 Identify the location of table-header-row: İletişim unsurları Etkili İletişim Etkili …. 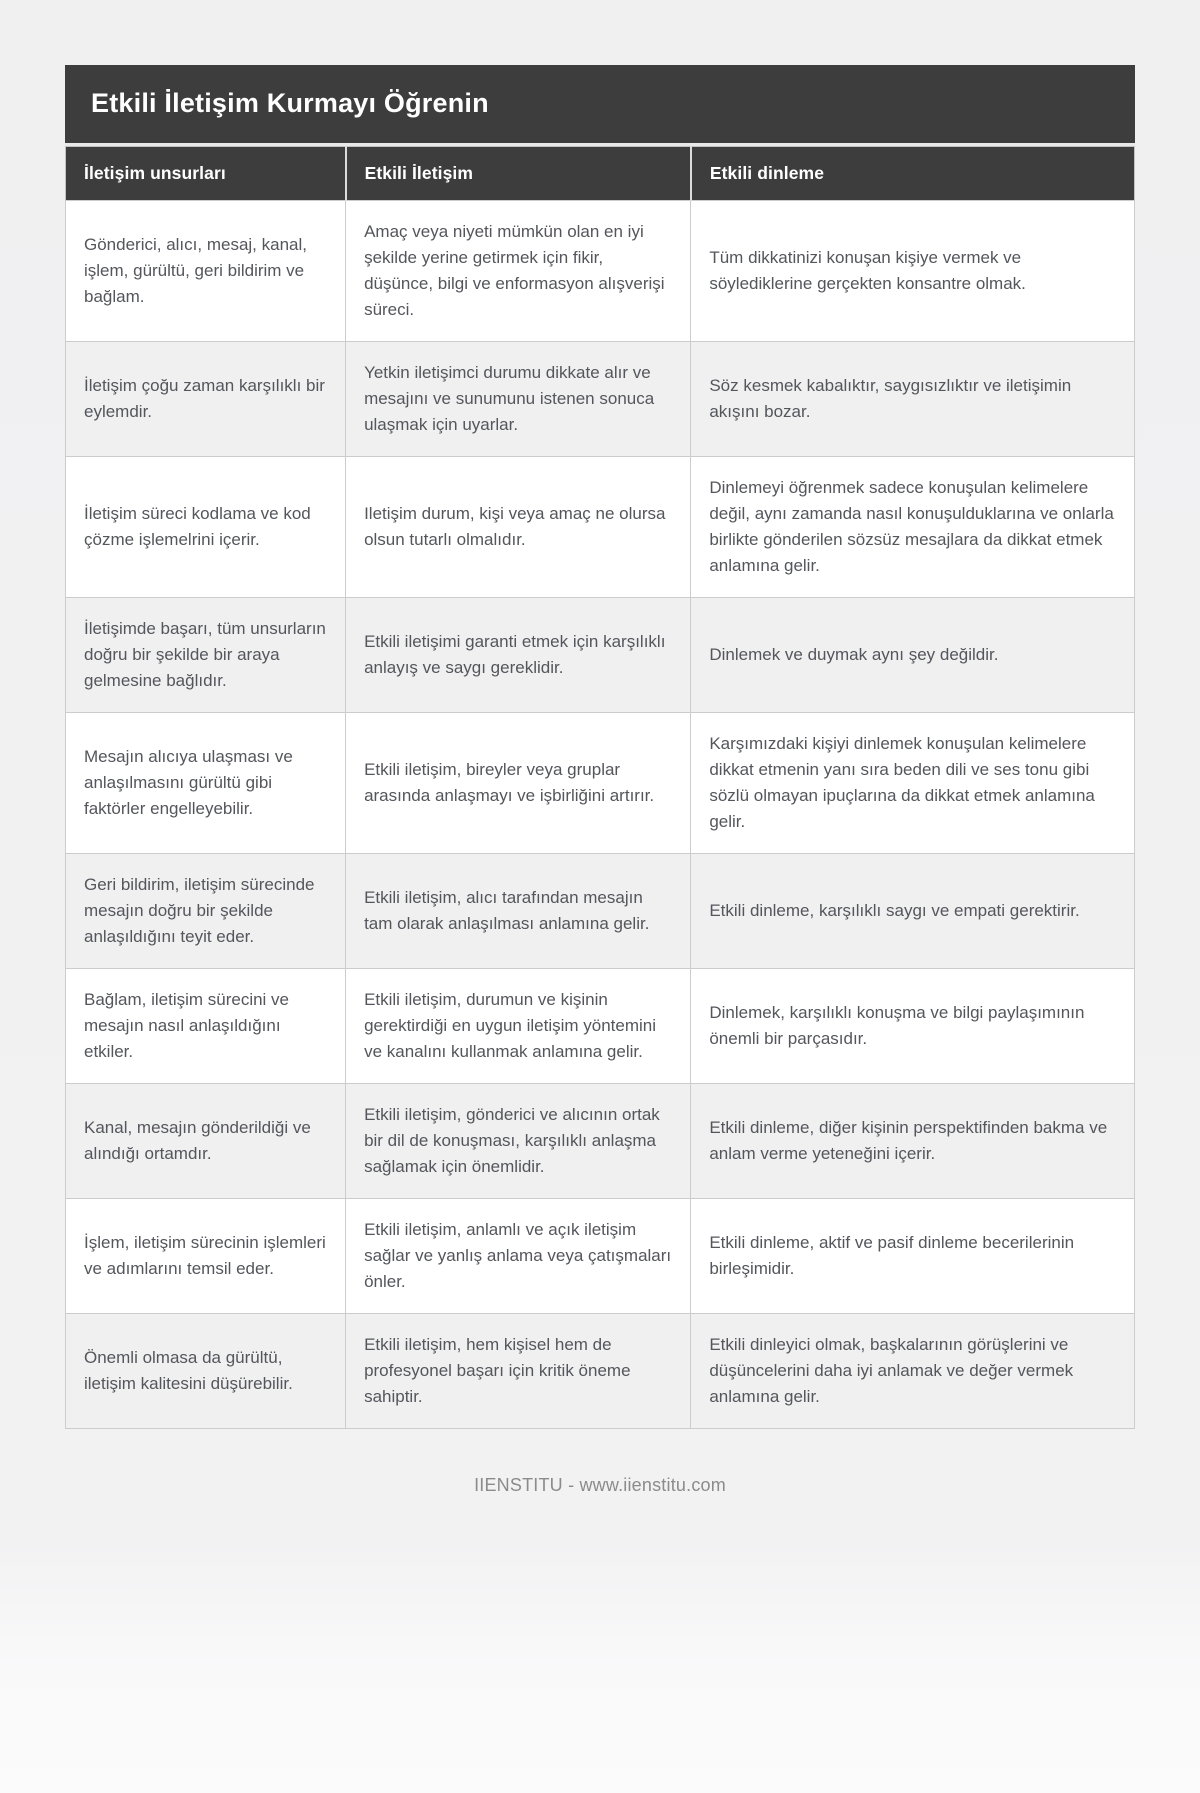
(600, 173).